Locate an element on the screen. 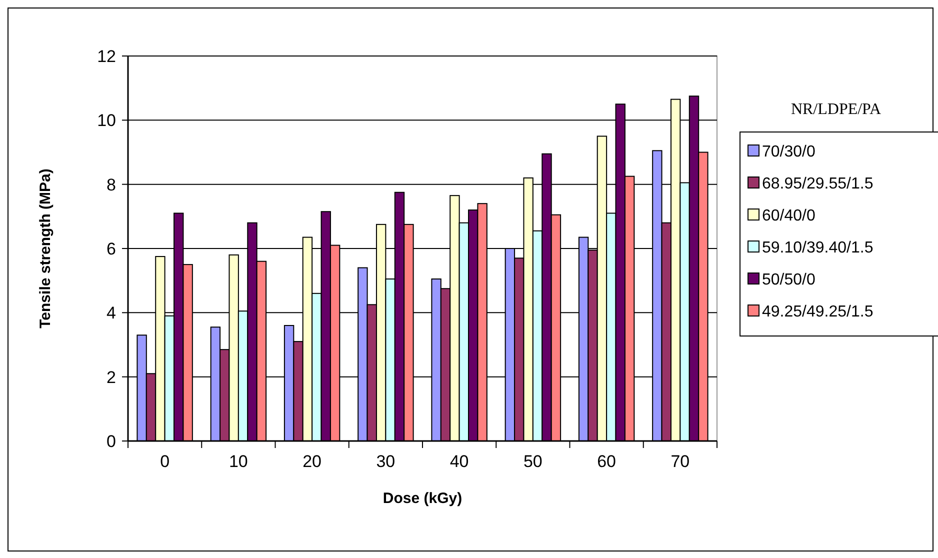  legend-title: NR/LDPE/PA is located at coordinates (836, 109).